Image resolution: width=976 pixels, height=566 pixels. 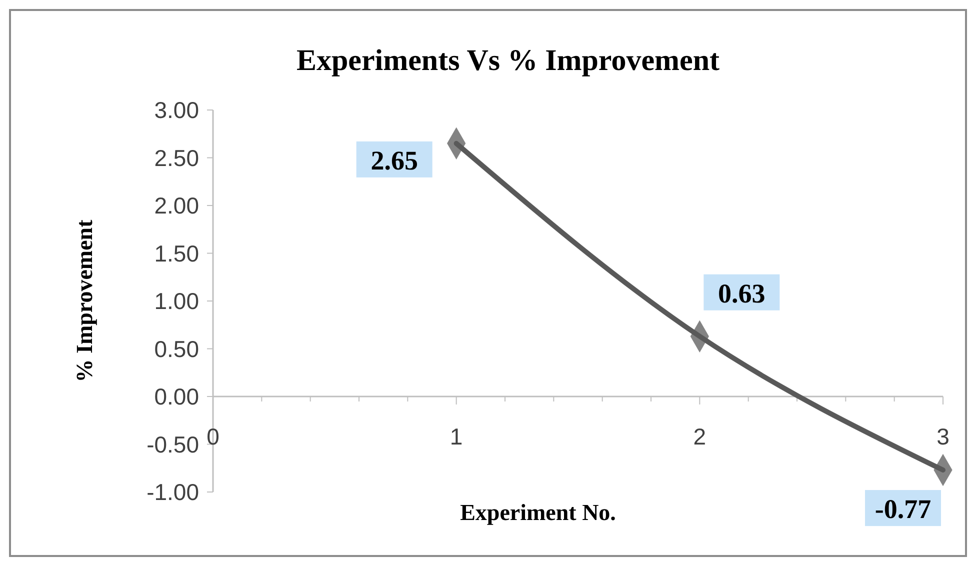 What do you see at coordinates (176, 397) in the screenshot?
I see `y-tick-label: 0.00` at bounding box center [176, 397].